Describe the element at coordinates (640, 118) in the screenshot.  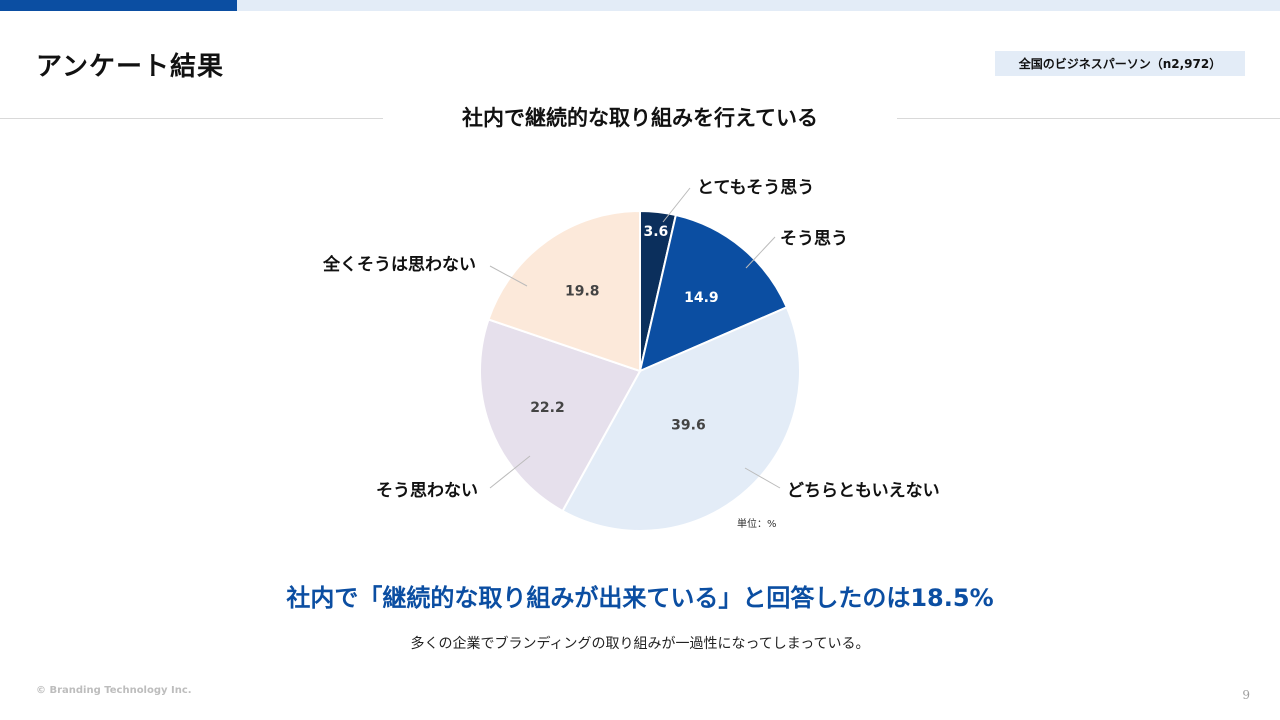
I see `chart-title: 社内で継続的な取り組みを行えている` at that location.